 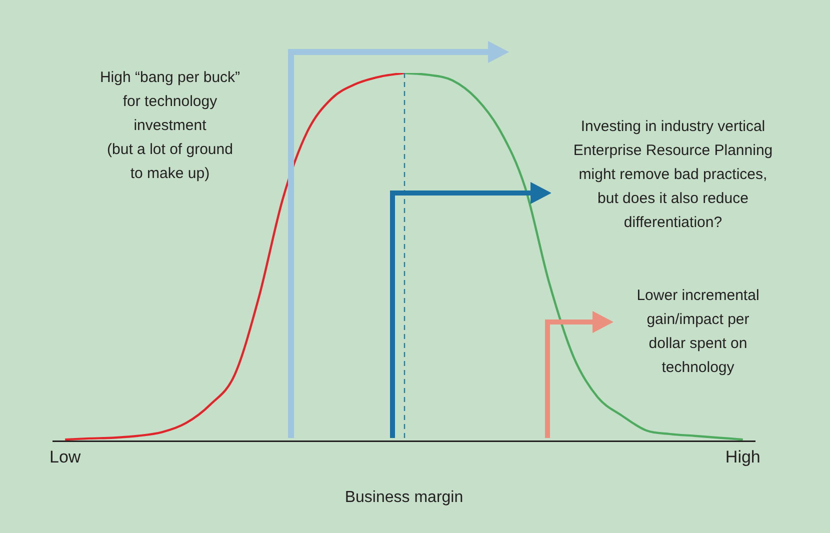 I want to click on annotation: Investing in industry vertical Enterprise Resource Planning might remove bad practices, but does it also reduce differentiation?, so click(x=673, y=175).